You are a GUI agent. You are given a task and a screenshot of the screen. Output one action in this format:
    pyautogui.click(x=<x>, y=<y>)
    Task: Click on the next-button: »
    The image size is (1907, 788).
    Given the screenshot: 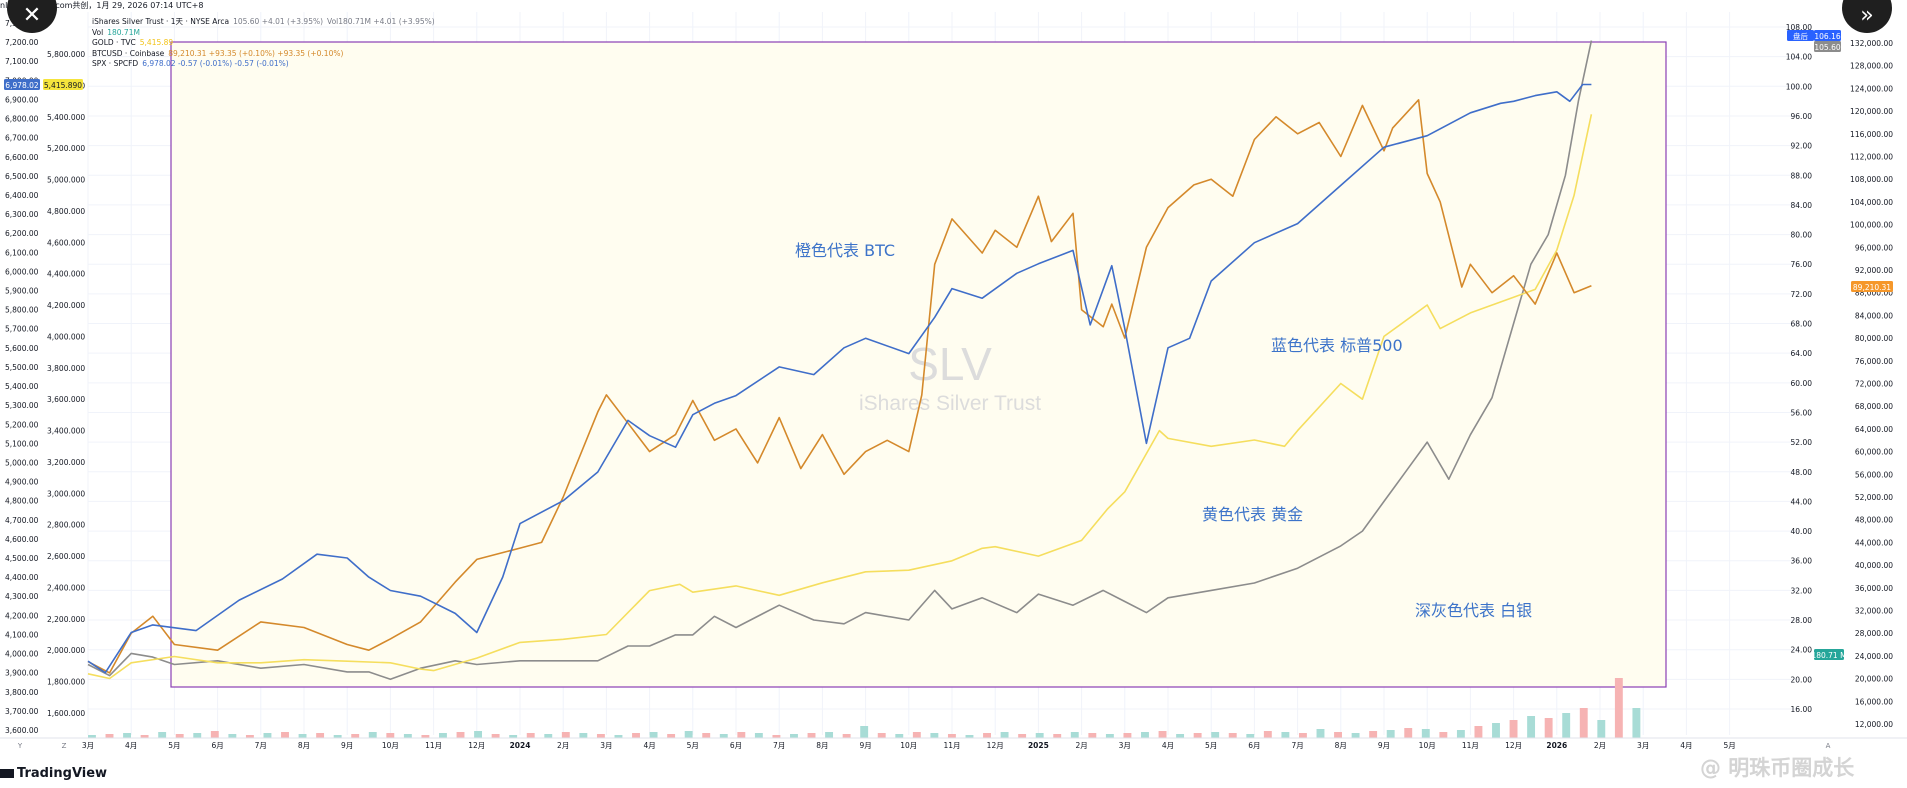 What is the action you would take?
    pyautogui.click(x=1867, y=16)
    